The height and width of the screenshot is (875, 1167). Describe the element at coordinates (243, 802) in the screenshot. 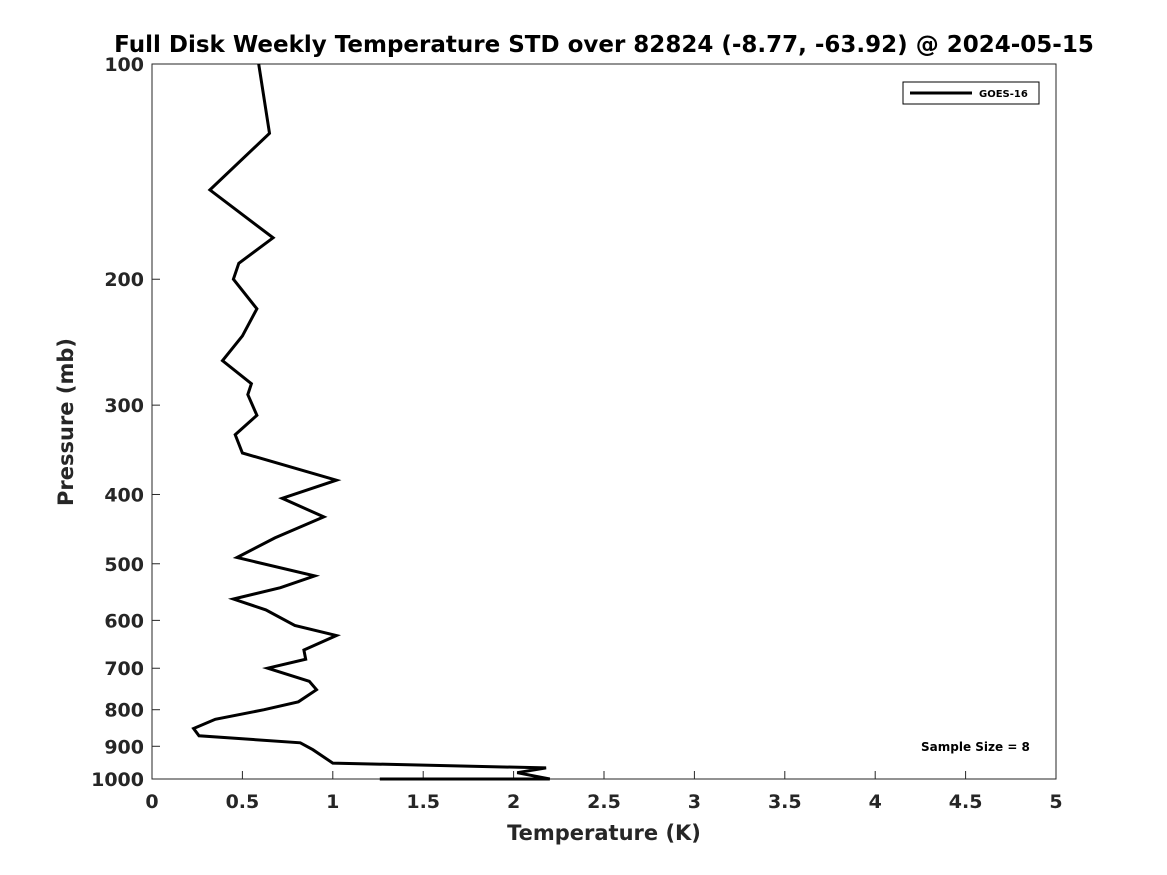

I see `x-tick-label: 0.5` at that location.